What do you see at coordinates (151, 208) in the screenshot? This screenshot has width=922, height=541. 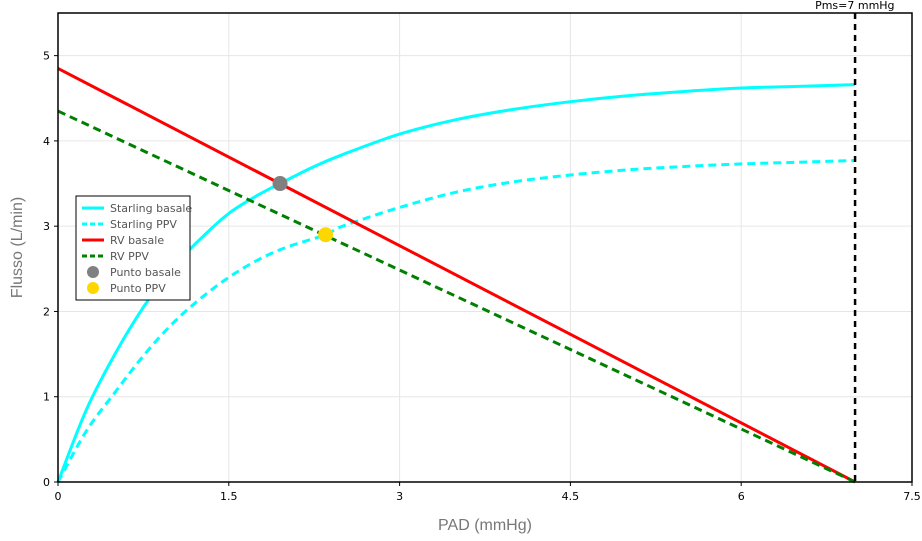 I see `legend-label: Starling basale` at bounding box center [151, 208].